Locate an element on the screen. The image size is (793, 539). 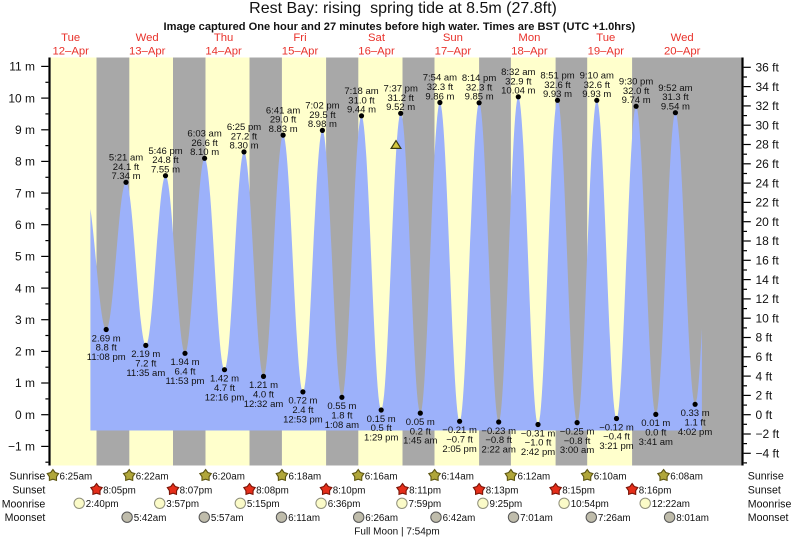
svg-text: 9:25pm is located at coordinates (506, 504).